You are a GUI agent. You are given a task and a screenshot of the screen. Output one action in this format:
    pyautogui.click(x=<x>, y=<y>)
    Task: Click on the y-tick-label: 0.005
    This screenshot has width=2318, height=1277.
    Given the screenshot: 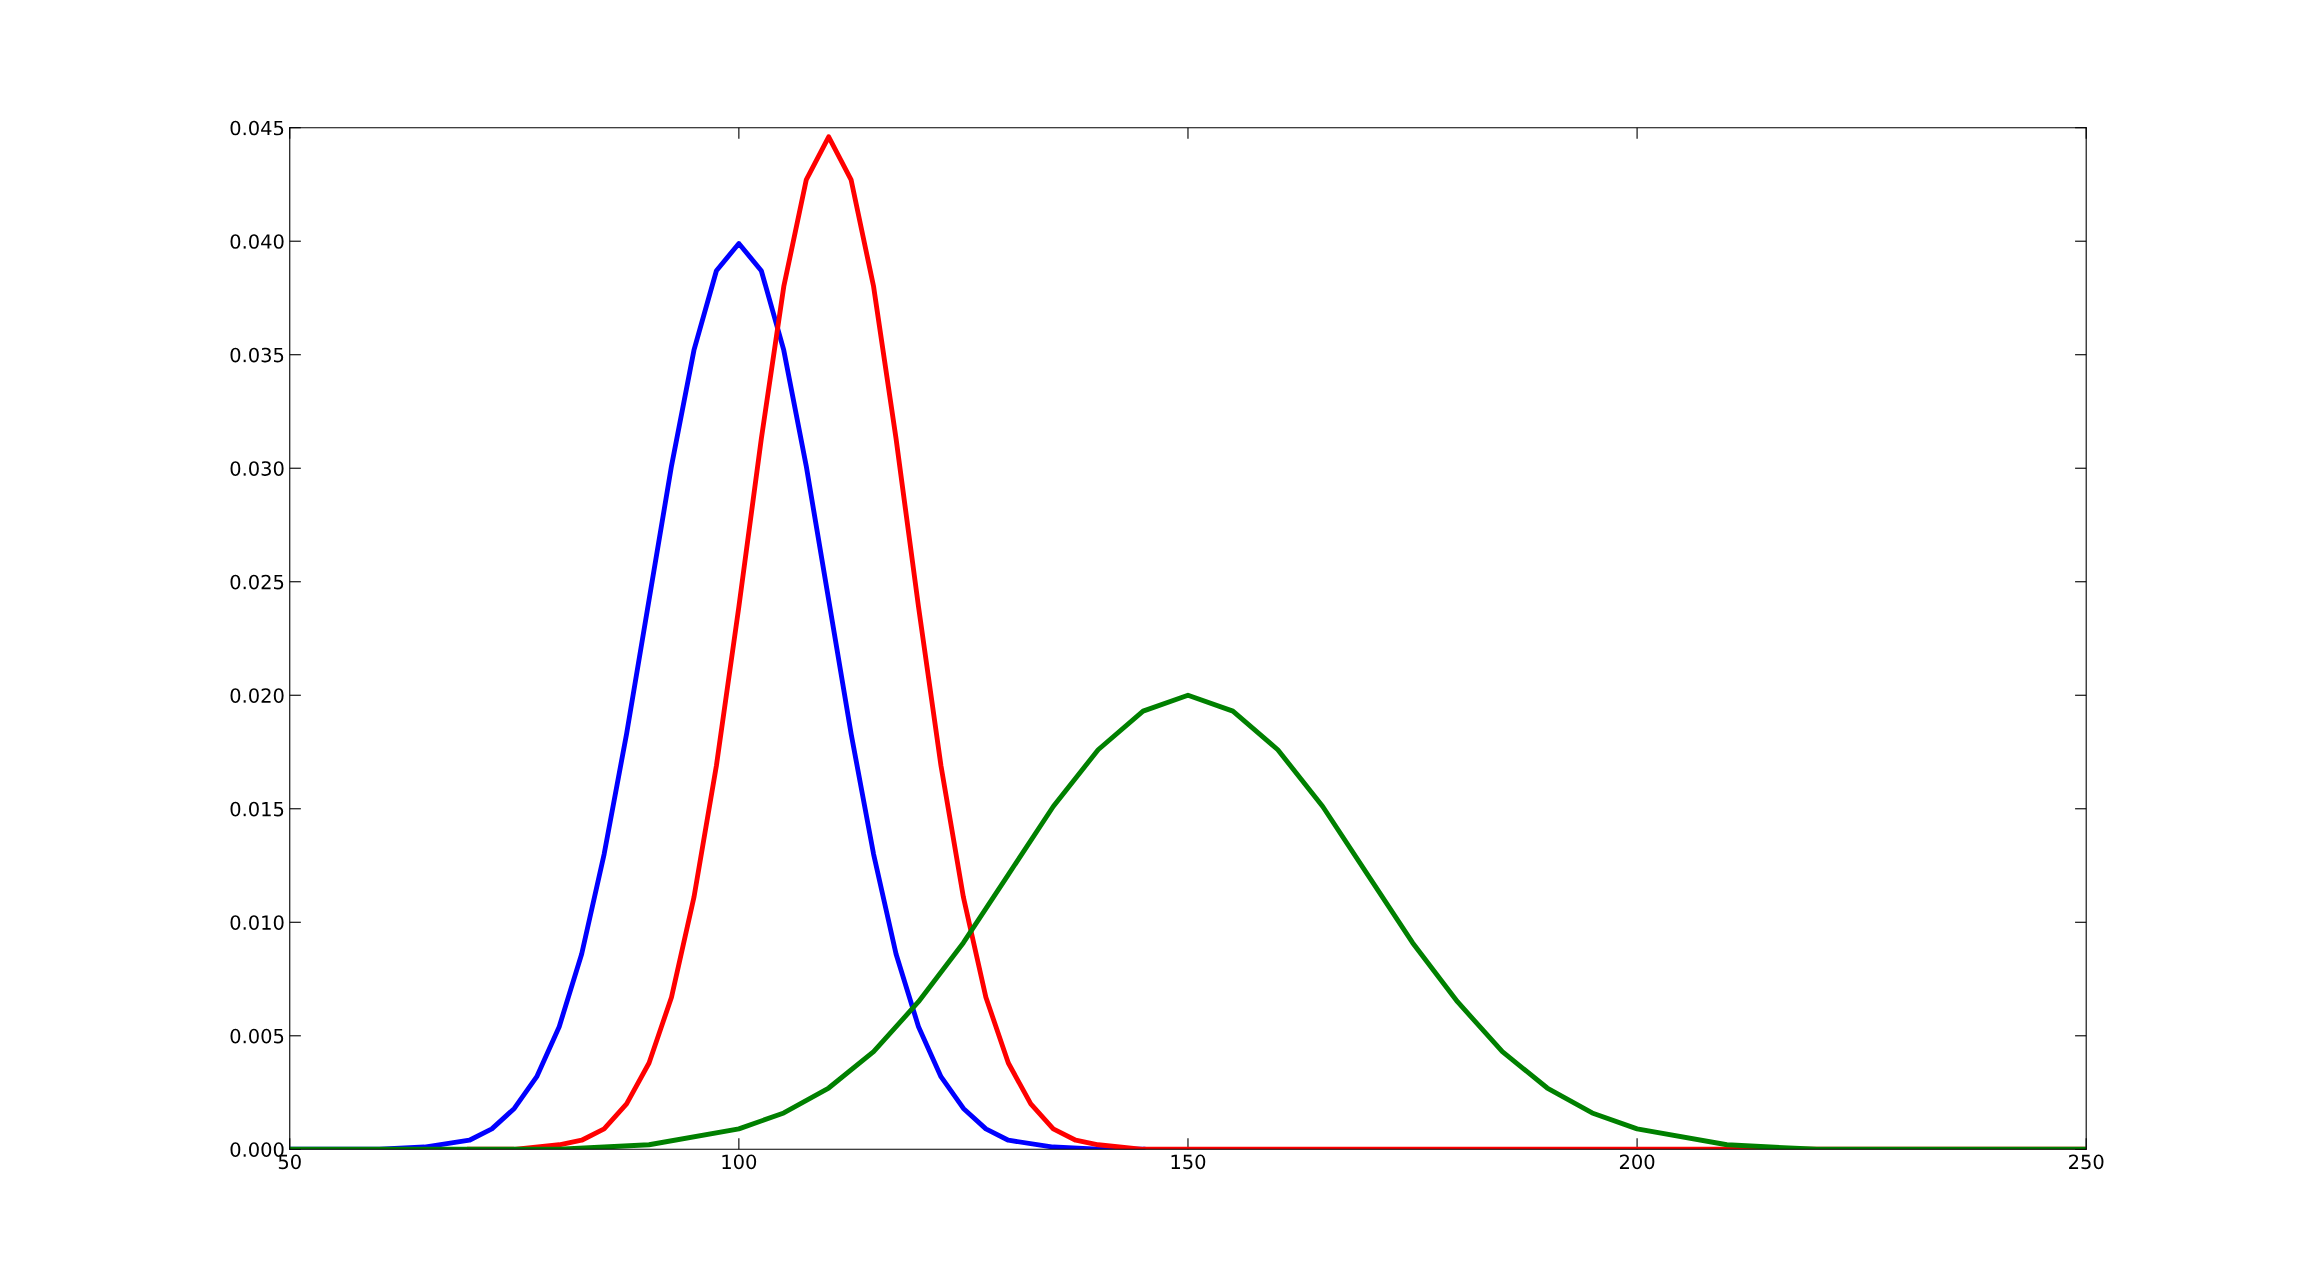 What is the action you would take?
    pyautogui.click(x=257, y=1036)
    